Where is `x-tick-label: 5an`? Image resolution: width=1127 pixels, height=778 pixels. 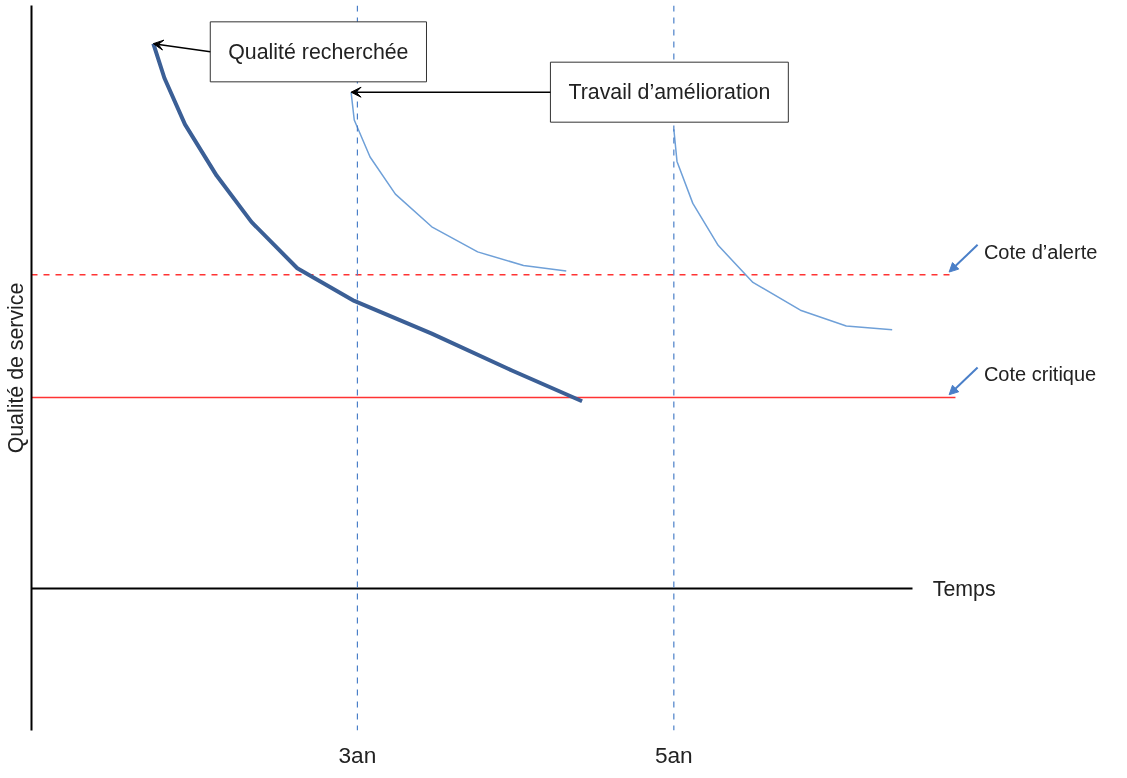
x-tick-label: 5an is located at coordinates (673, 754).